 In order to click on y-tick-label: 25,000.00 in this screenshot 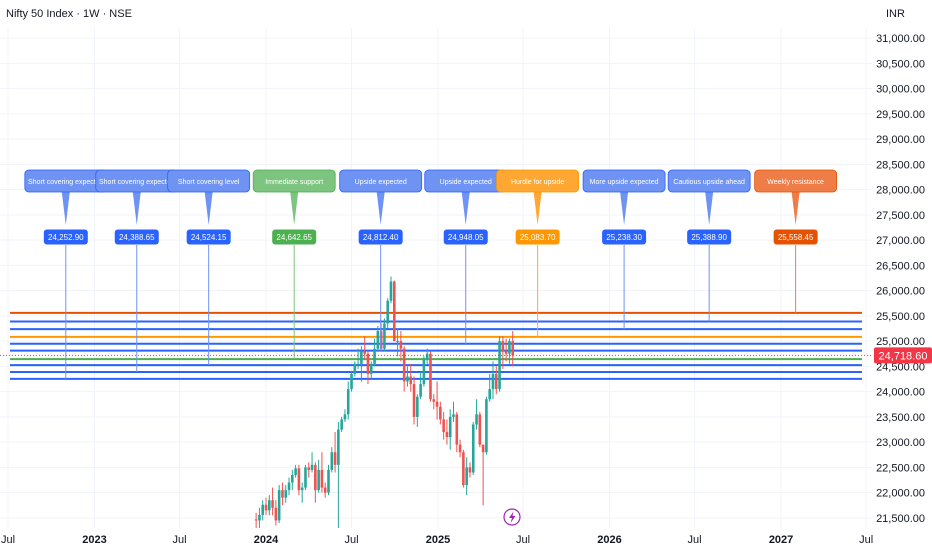, I will do `click(900, 342)`.